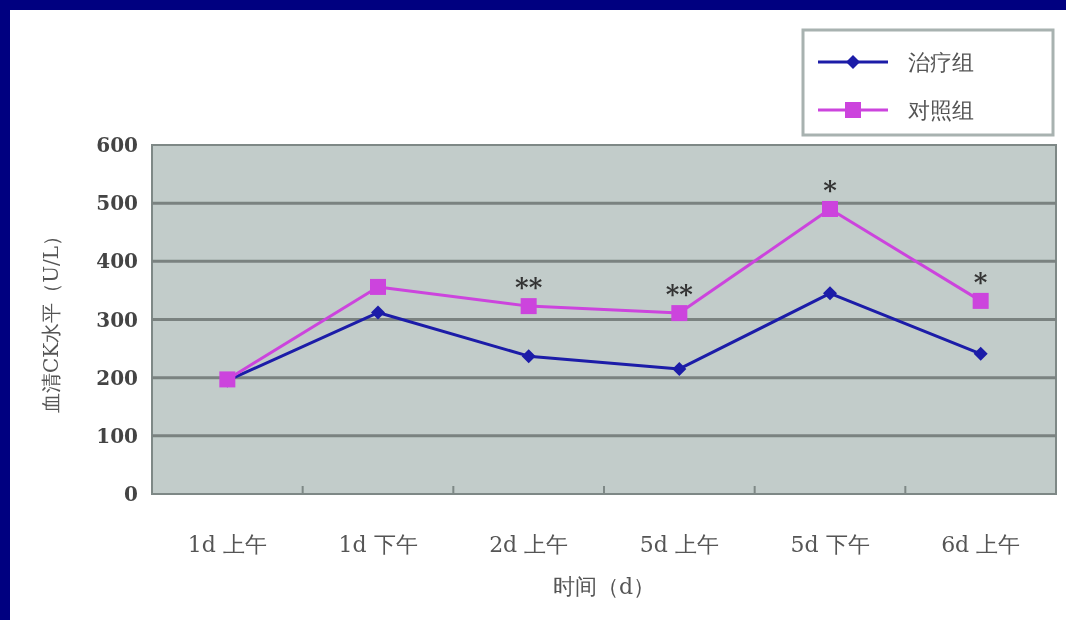 This screenshot has width=1066, height=620. What do you see at coordinates (981, 544) in the screenshot?
I see `x-tick-label: 6d 上午` at bounding box center [981, 544].